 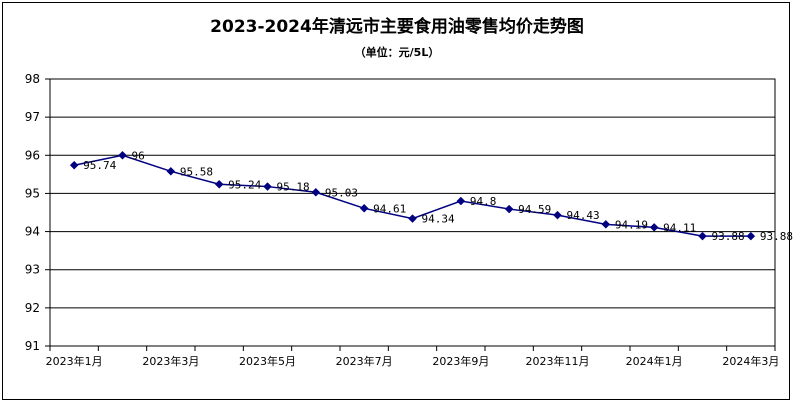 I want to click on chart-title: 2023-2024年清远市主要食用油零售均价走势图, so click(x=397, y=27).